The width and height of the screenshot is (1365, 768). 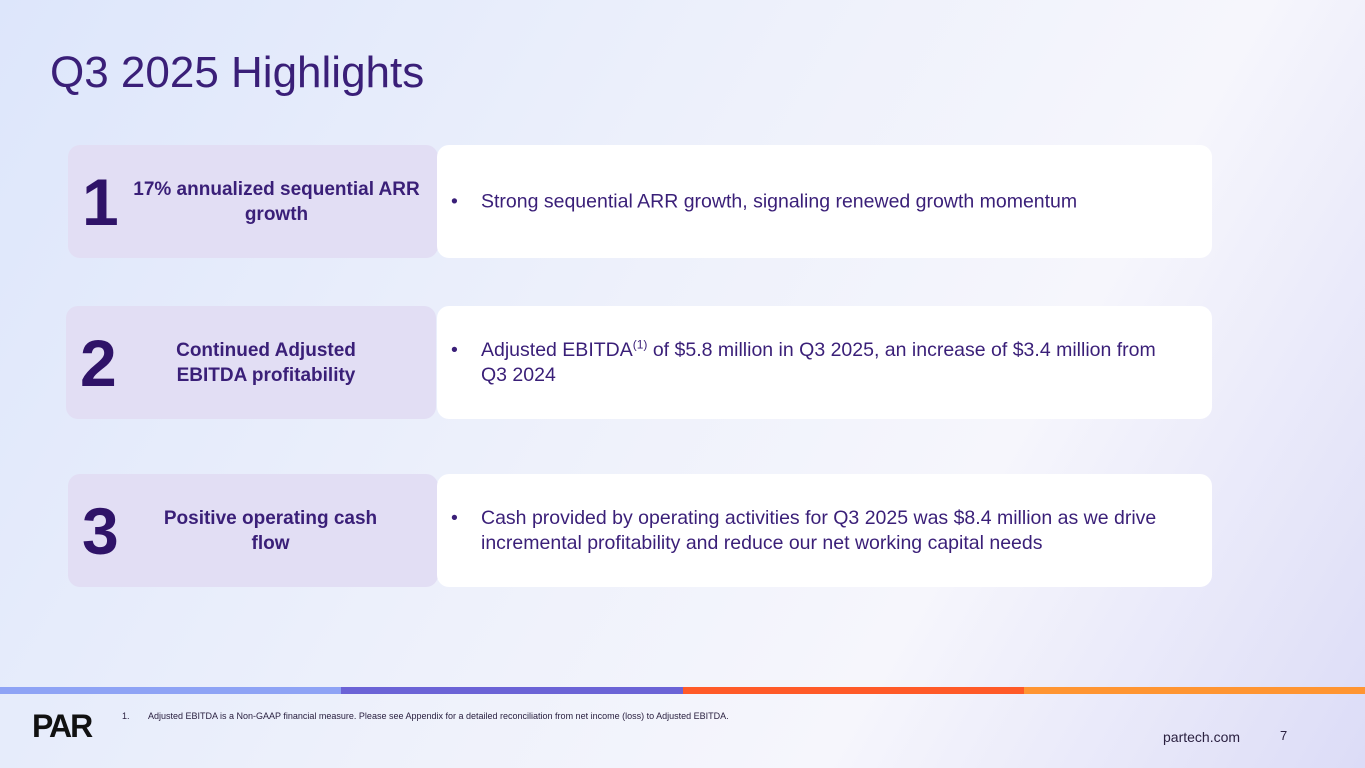 What do you see at coordinates (1284, 735) in the screenshot?
I see `page-number: 7` at bounding box center [1284, 735].